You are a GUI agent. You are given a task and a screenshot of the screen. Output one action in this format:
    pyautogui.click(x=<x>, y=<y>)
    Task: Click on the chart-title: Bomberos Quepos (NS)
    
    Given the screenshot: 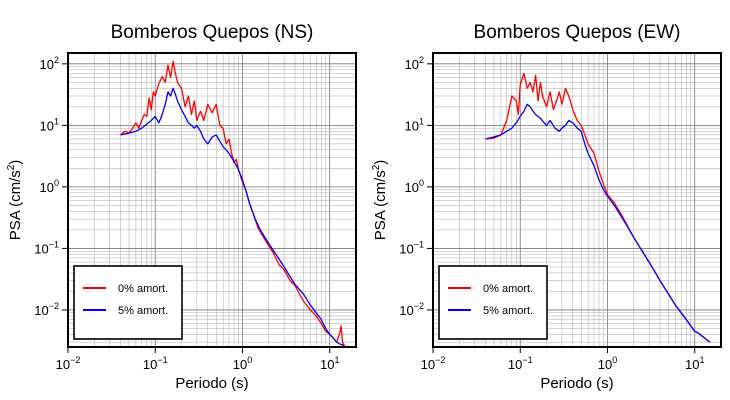 What is the action you would take?
    pyautogui.click(x=212, y=32)
    